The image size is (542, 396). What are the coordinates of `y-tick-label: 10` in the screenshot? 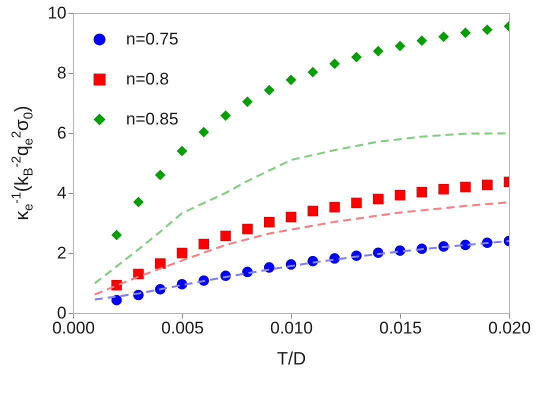 It's located at (57, 13).